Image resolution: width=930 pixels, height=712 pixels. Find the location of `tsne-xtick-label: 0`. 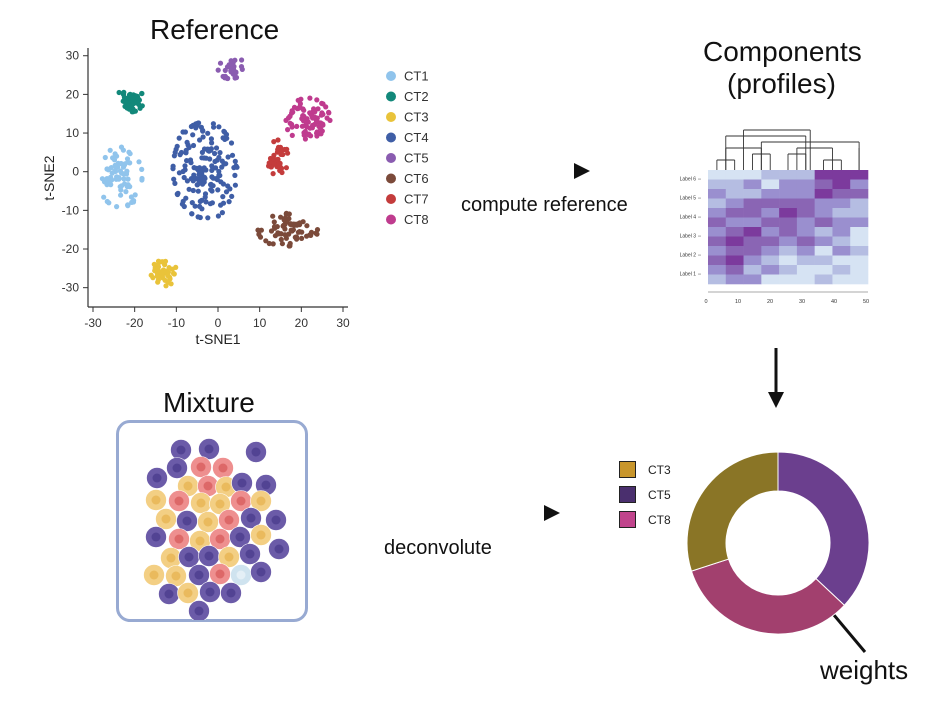

tsne-xtick-label: 0 is located at coordinates (218, 323).